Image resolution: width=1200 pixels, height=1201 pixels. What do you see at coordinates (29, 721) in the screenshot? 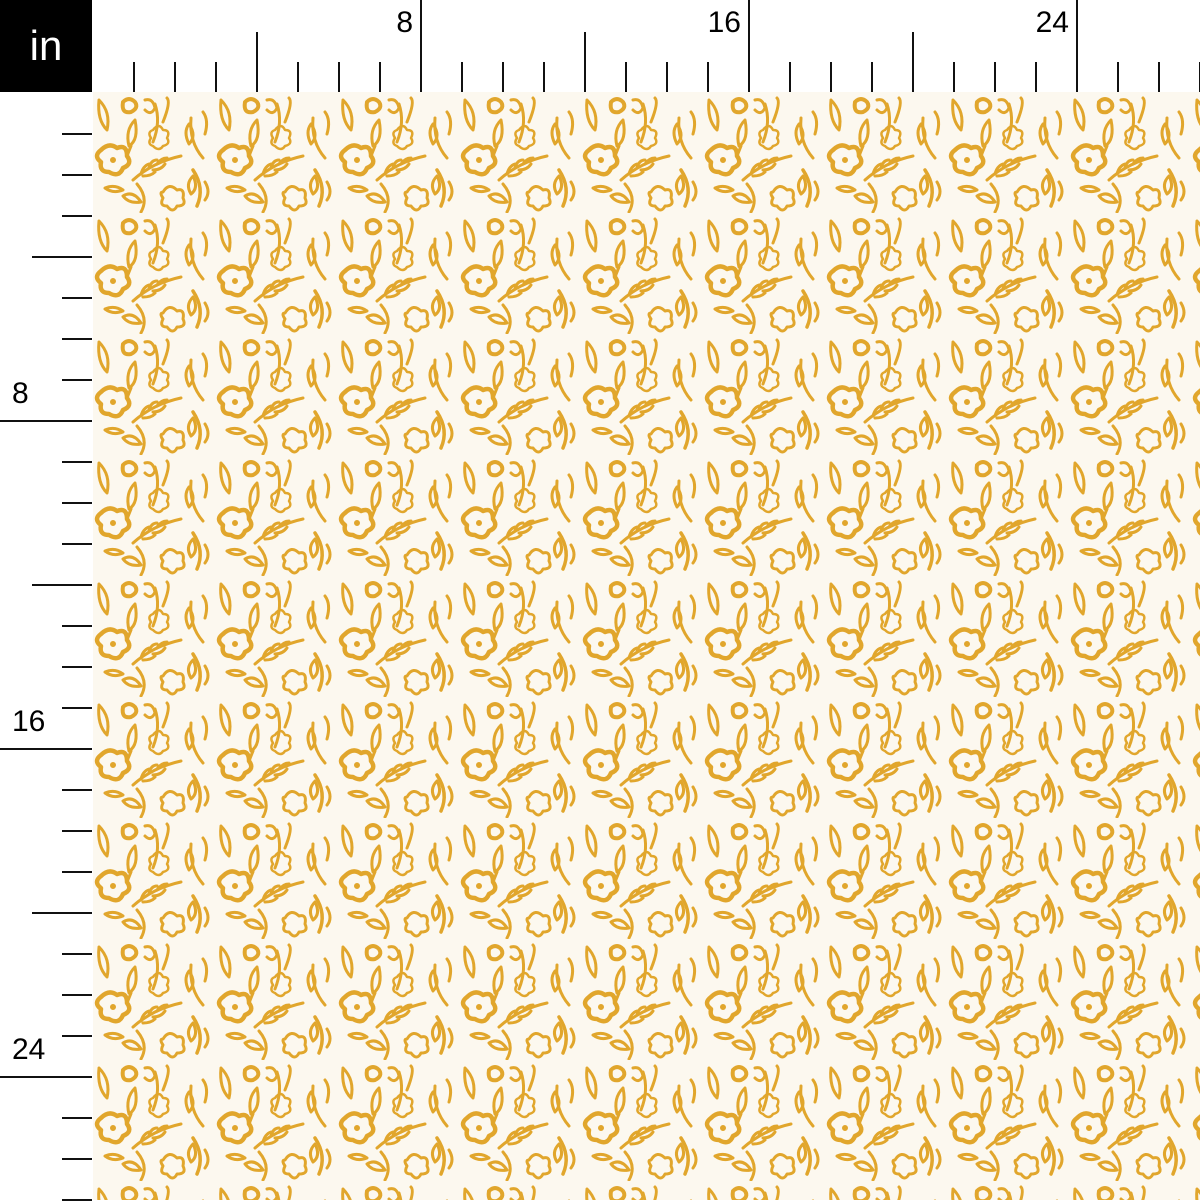
I see `left-ruler-label: 16` at bounding box center [29, 721].